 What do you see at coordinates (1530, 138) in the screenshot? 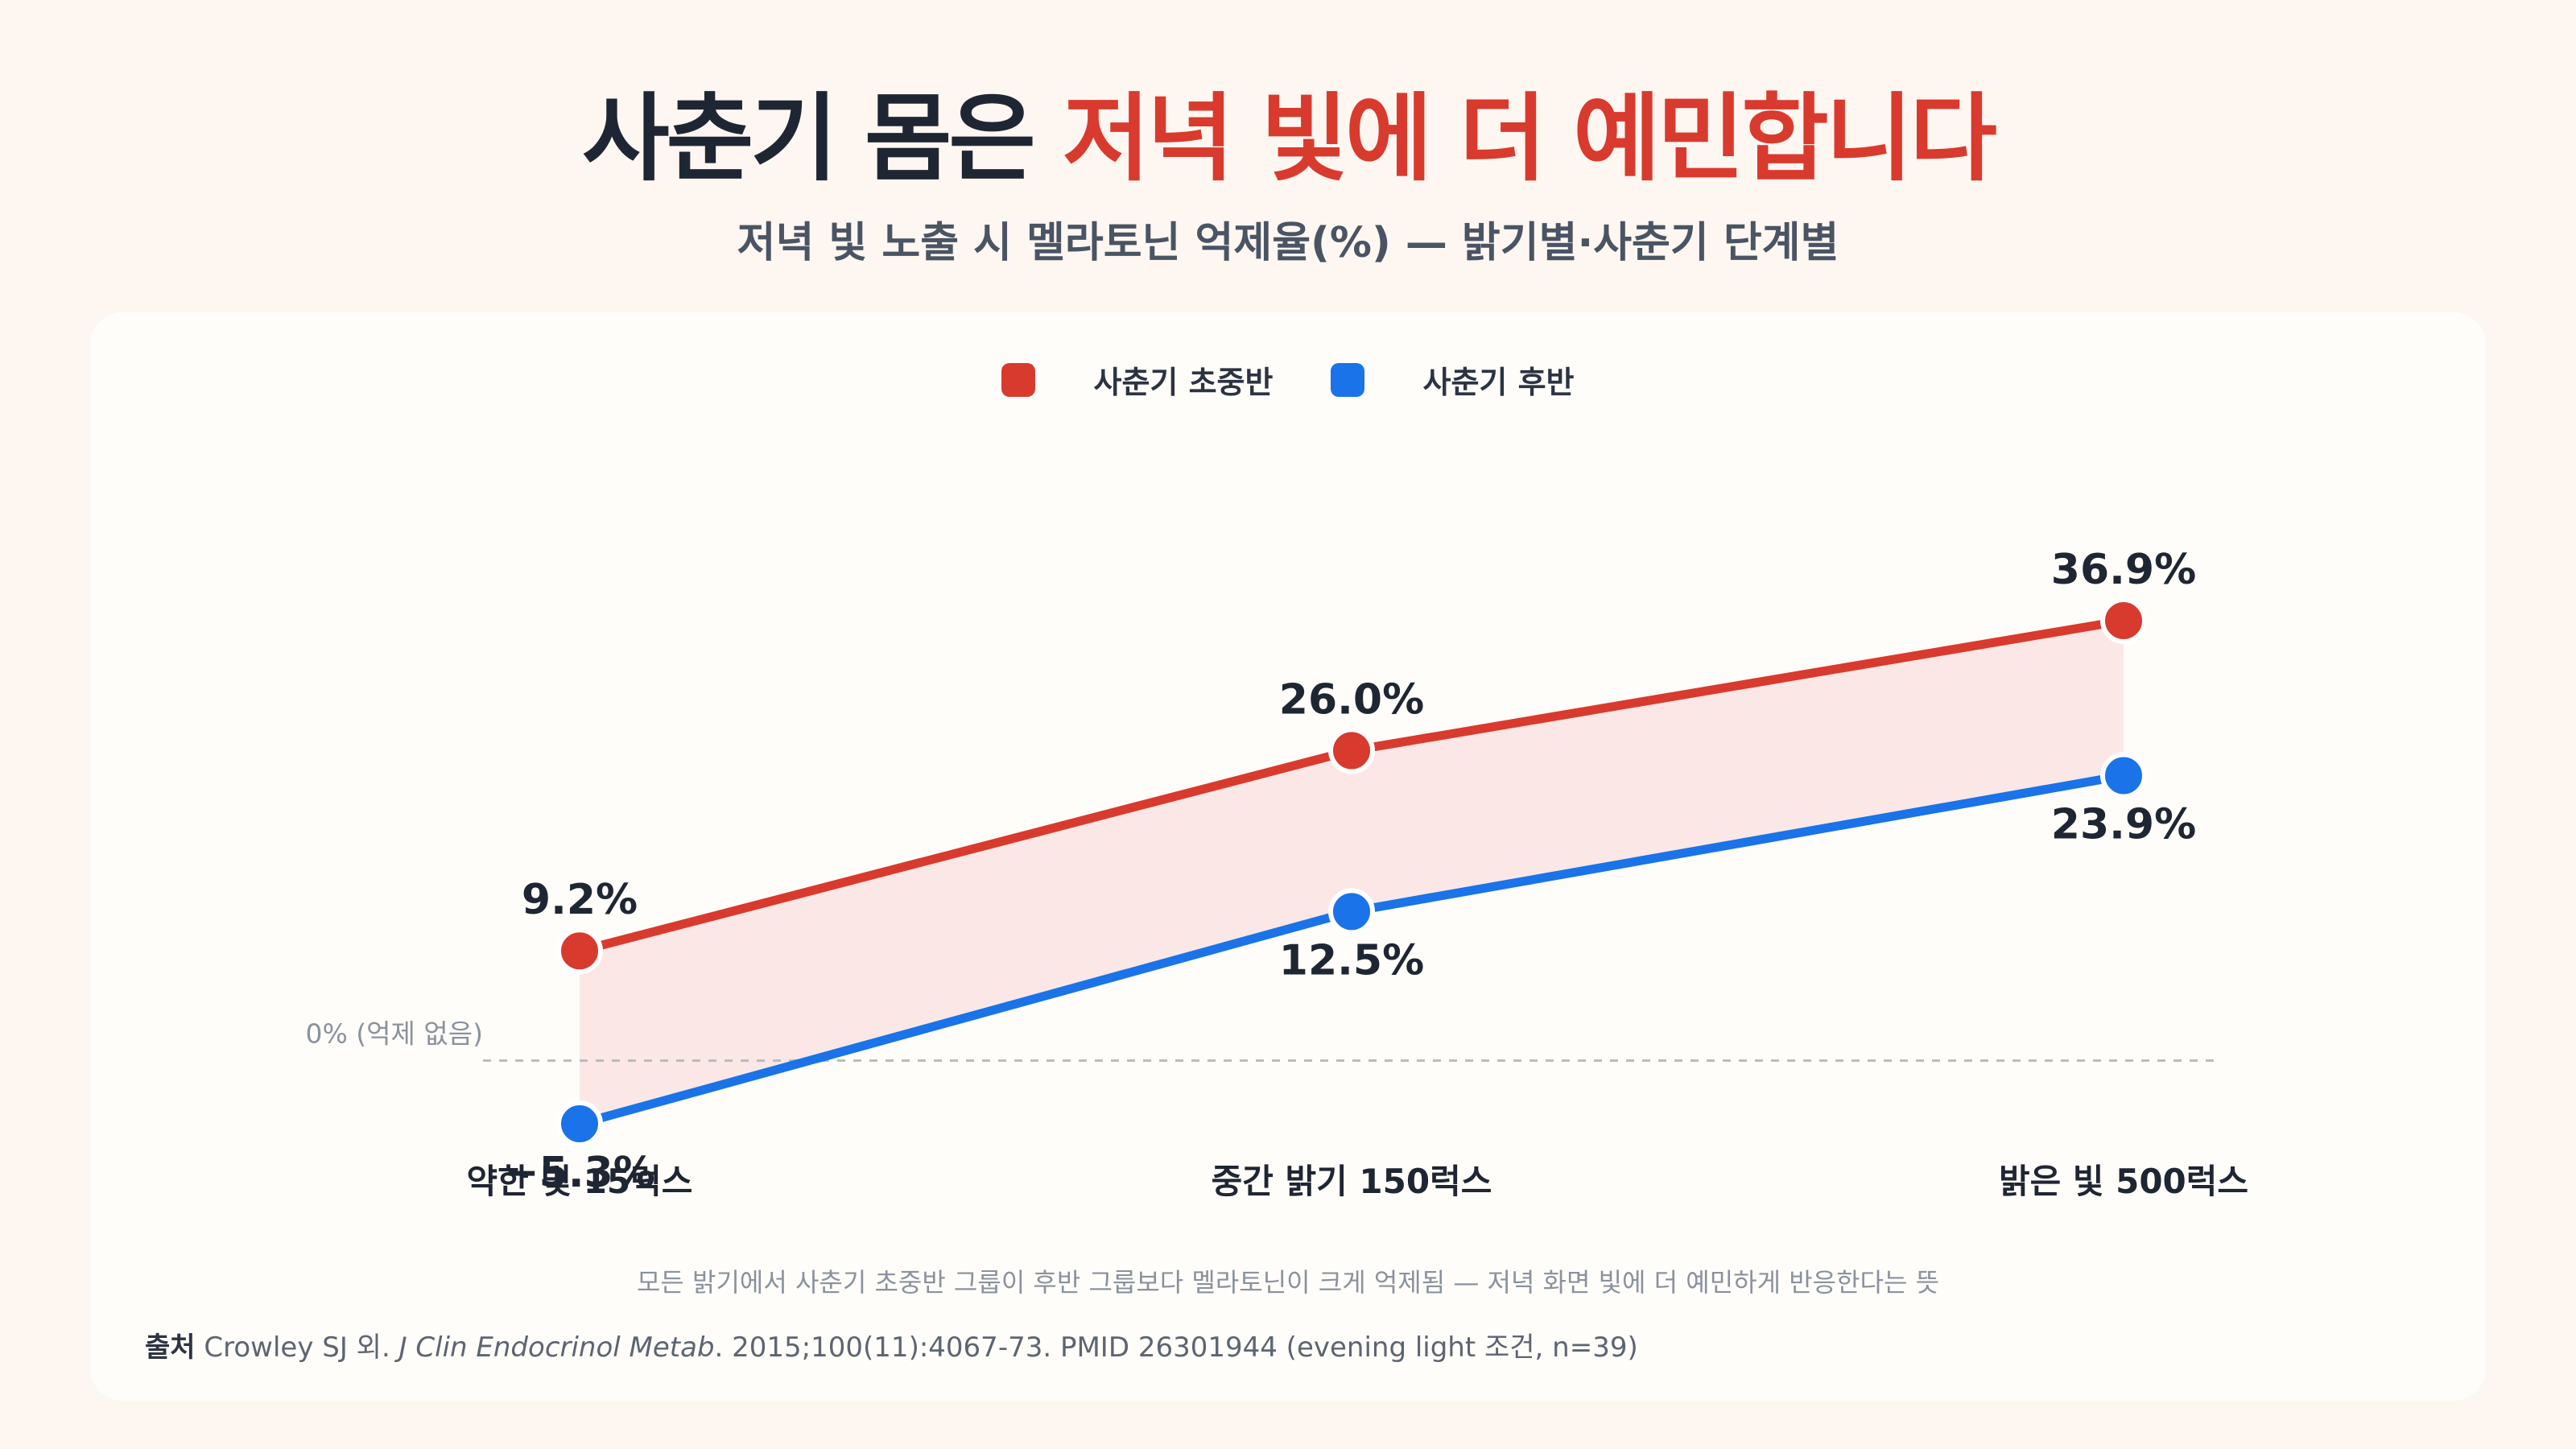
I see `title-part-2: 저녁 빛에 더 예민합니다` at bounding box center [1530, 138].